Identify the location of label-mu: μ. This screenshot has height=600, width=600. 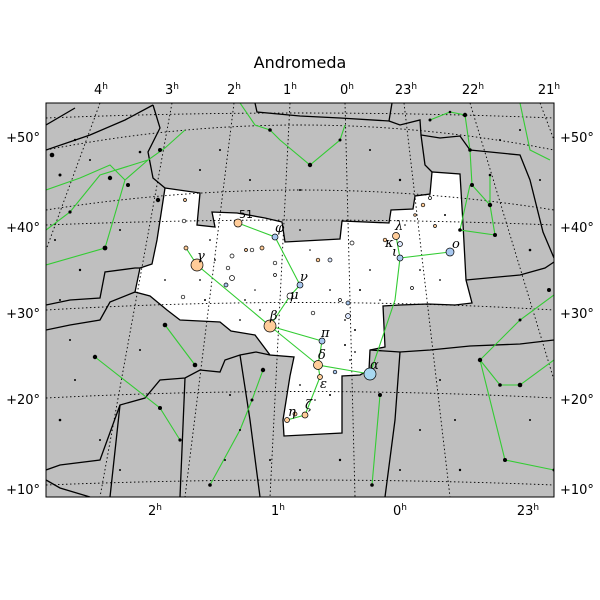
(294, 295).